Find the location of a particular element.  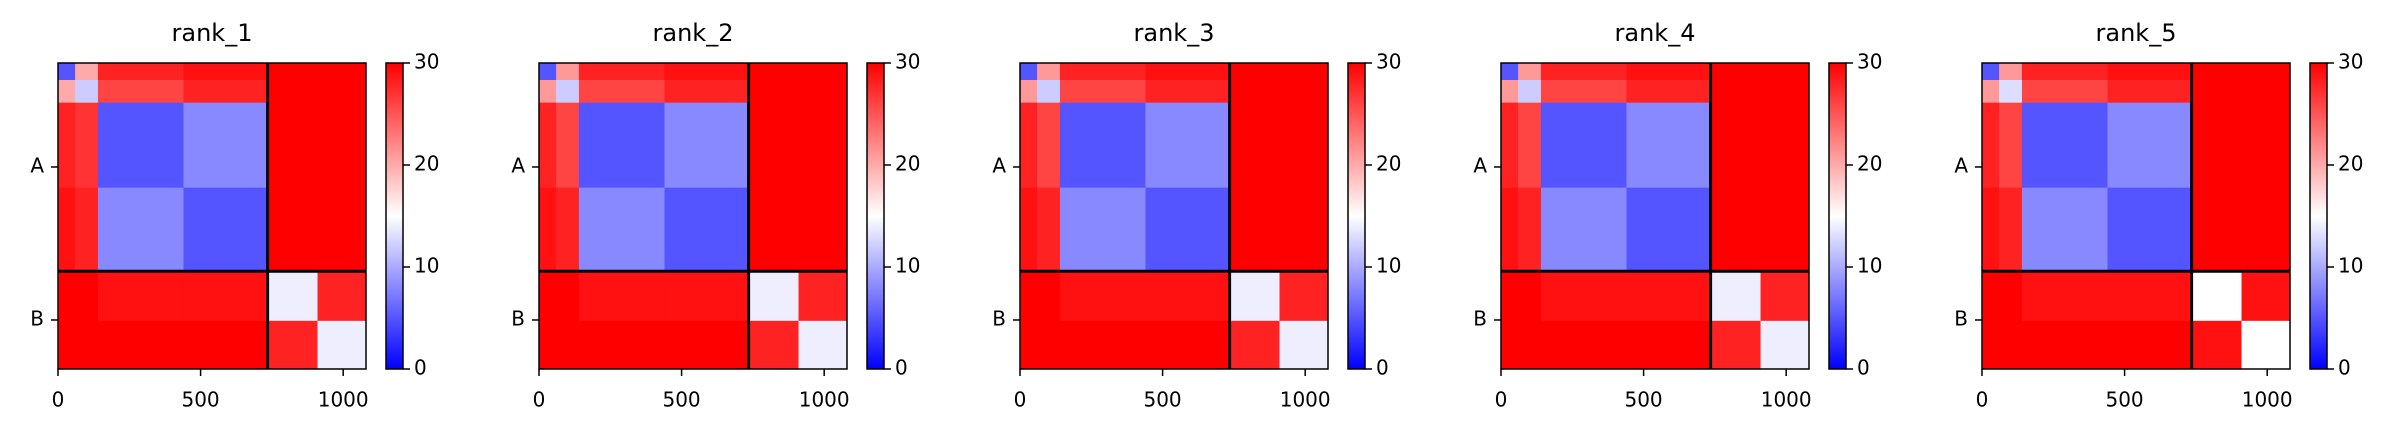

panel-title: rank_5 is located at coordinates (2136, 33).